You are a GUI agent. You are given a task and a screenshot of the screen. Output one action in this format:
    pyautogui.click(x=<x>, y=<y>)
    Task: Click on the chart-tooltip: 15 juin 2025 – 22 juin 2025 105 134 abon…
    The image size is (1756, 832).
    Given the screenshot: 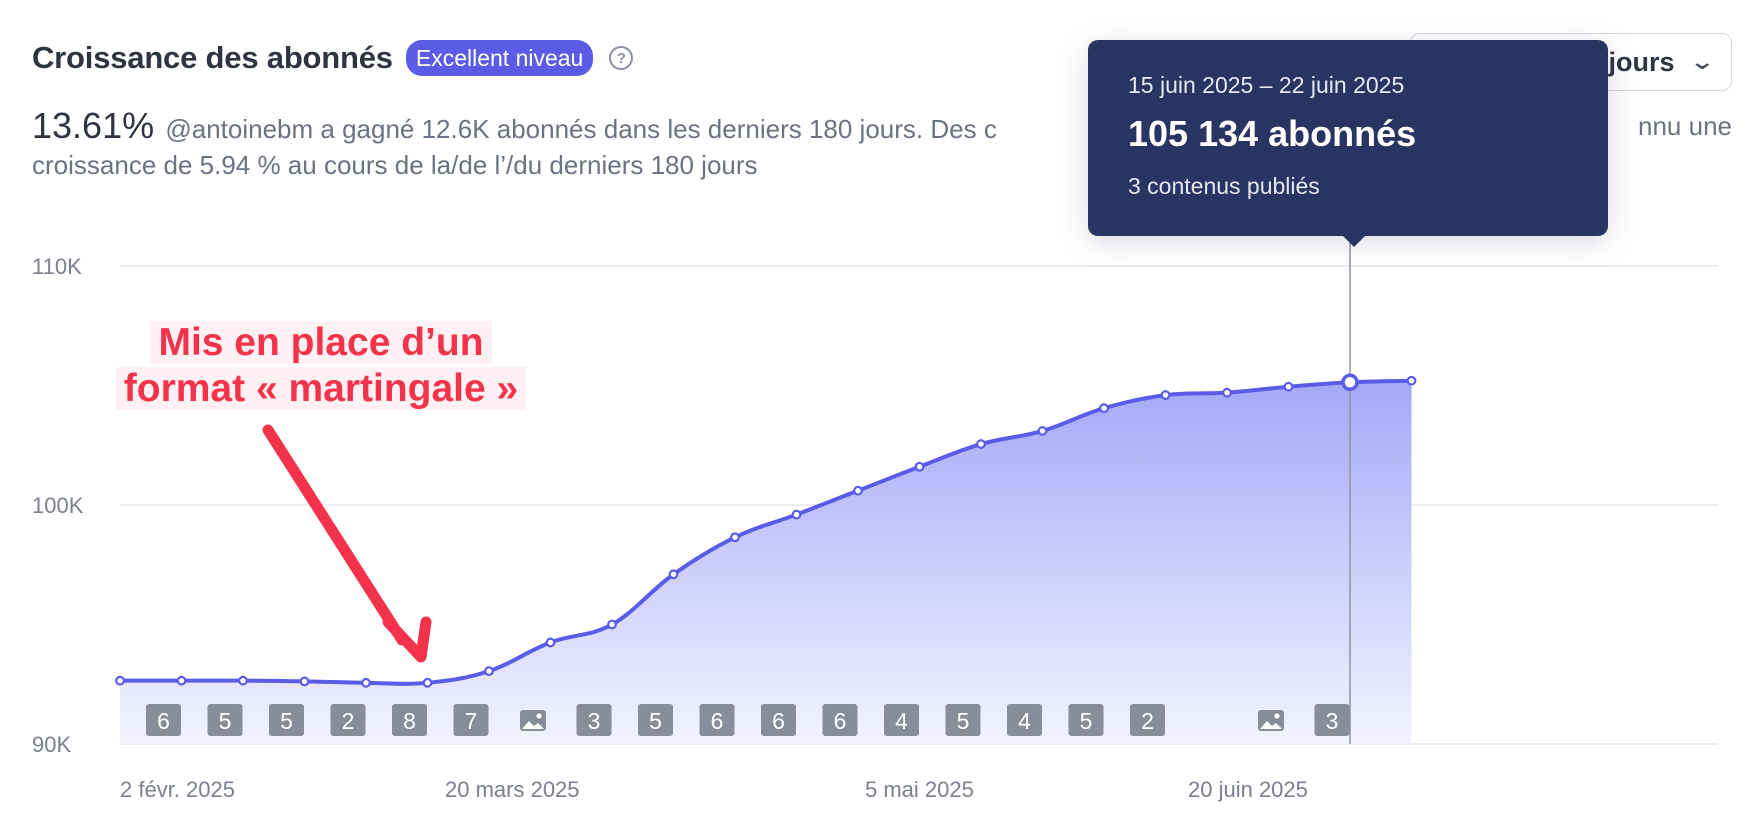 What is the action you would take?
    pyautogui.click(x=1348, y=143)
    